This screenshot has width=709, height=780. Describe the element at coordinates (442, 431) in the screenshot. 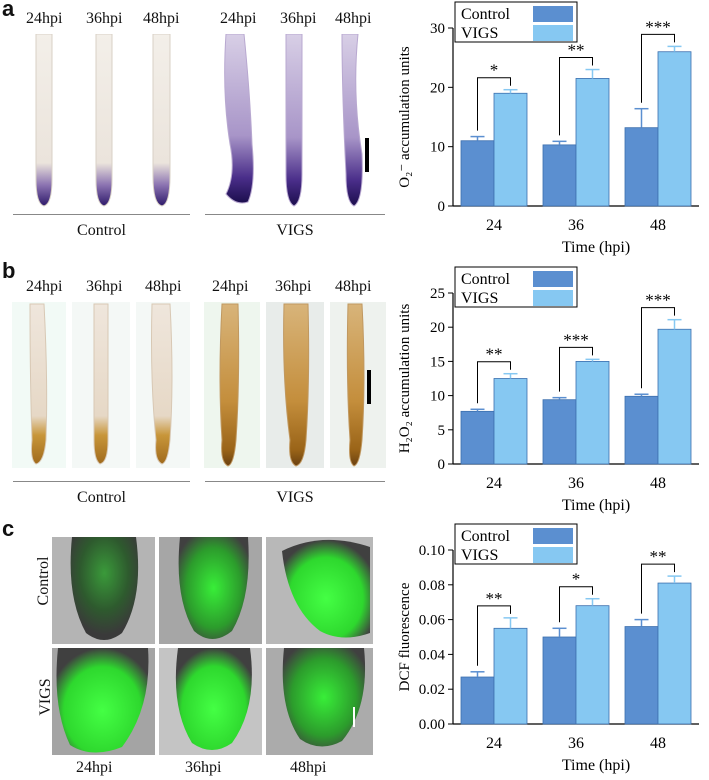

I see `y-tick-label: 5` at that location.